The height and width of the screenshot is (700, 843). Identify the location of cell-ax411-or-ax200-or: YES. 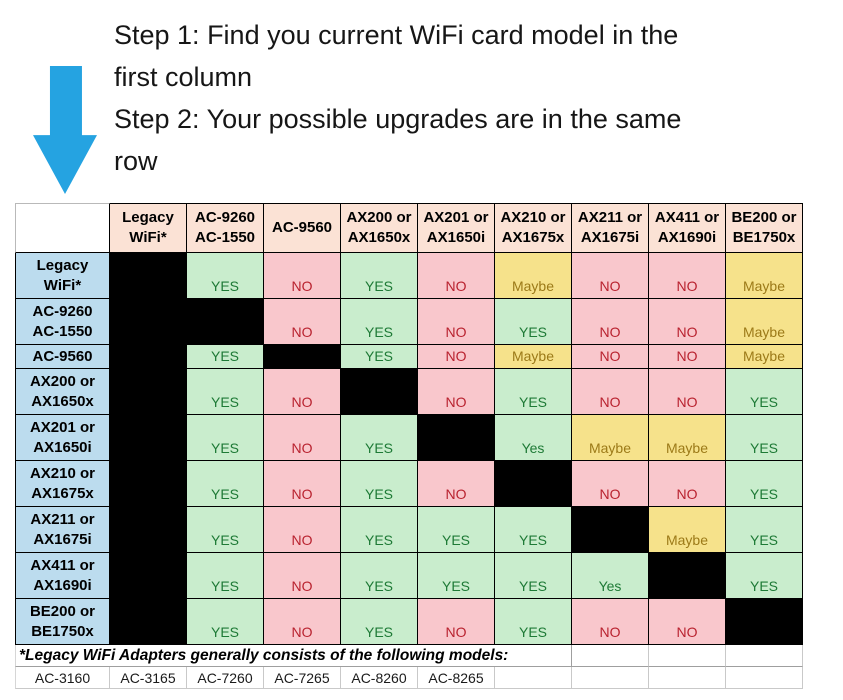
(379, 576).